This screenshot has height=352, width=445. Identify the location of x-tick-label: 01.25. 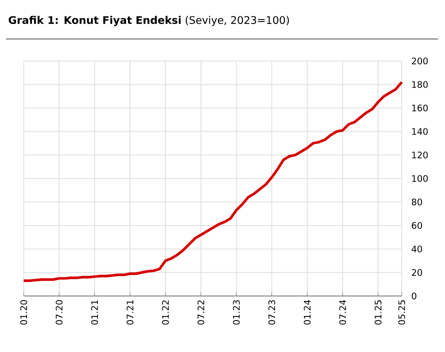
(378, 312).